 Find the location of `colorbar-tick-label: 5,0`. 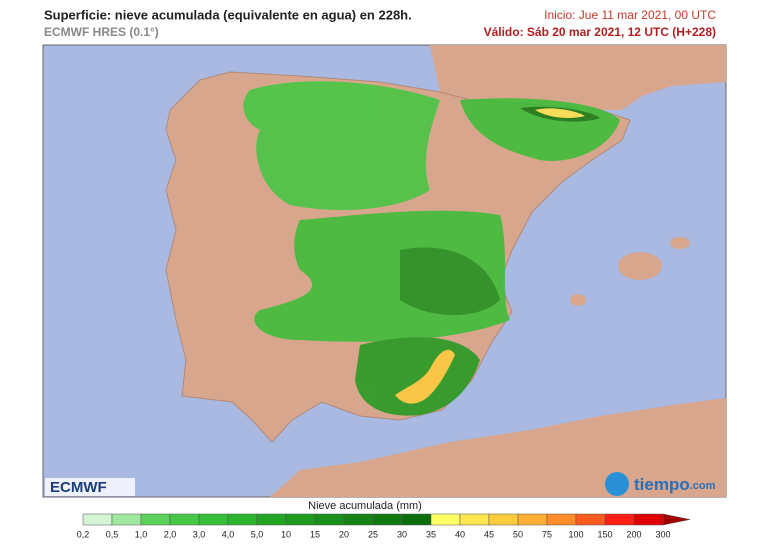

colorbar-tick-label: 5,0 is located at coordinates (257, 534).